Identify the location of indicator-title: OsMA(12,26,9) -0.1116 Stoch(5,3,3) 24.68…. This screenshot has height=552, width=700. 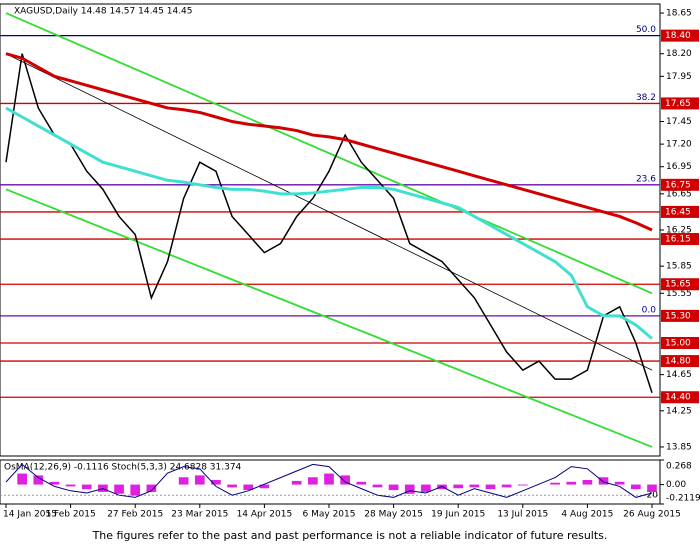
(123, 468).